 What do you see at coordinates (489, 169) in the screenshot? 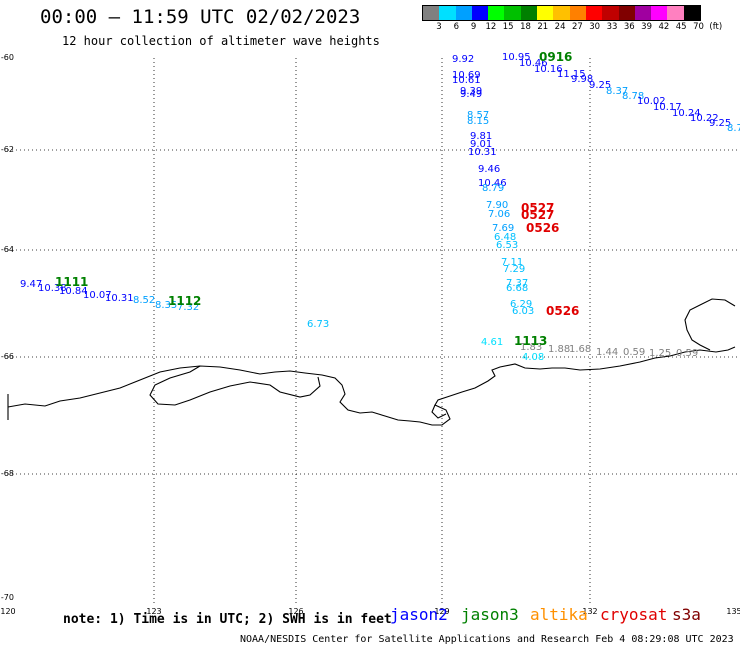
I see `wave-height-label: 9.46` at bounding box center [489, 169].